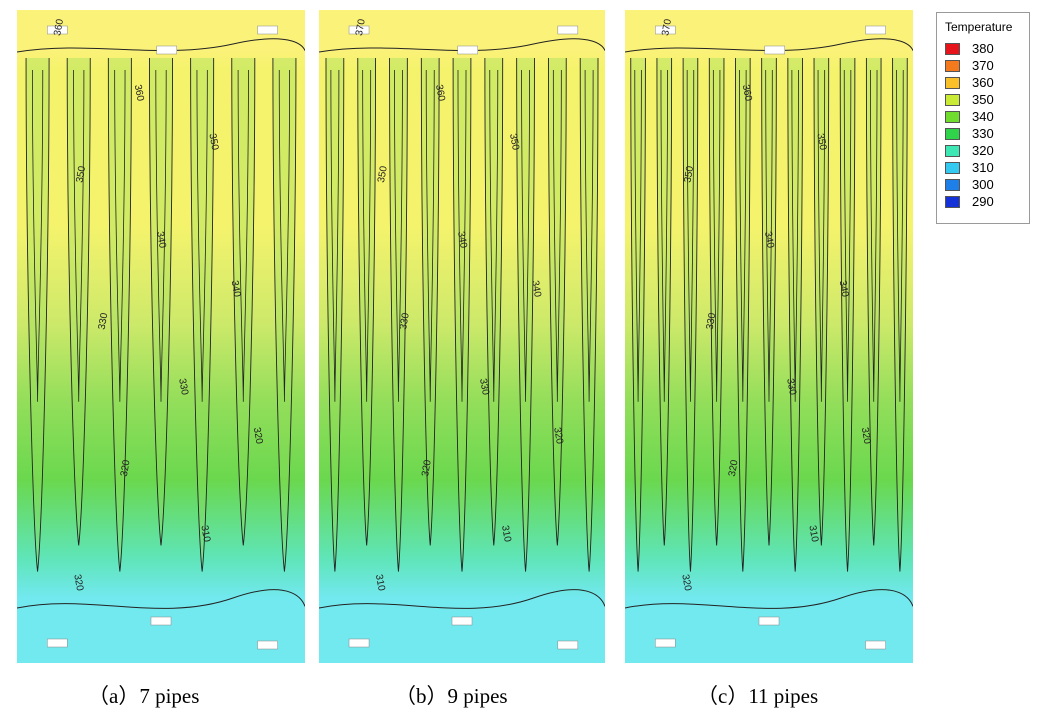 This screenshot has height=716, width=1041. What do you see at coordinates (983, 82) in the screenshot?
I see `legend-label: 360` at bounding box center [983, 82].